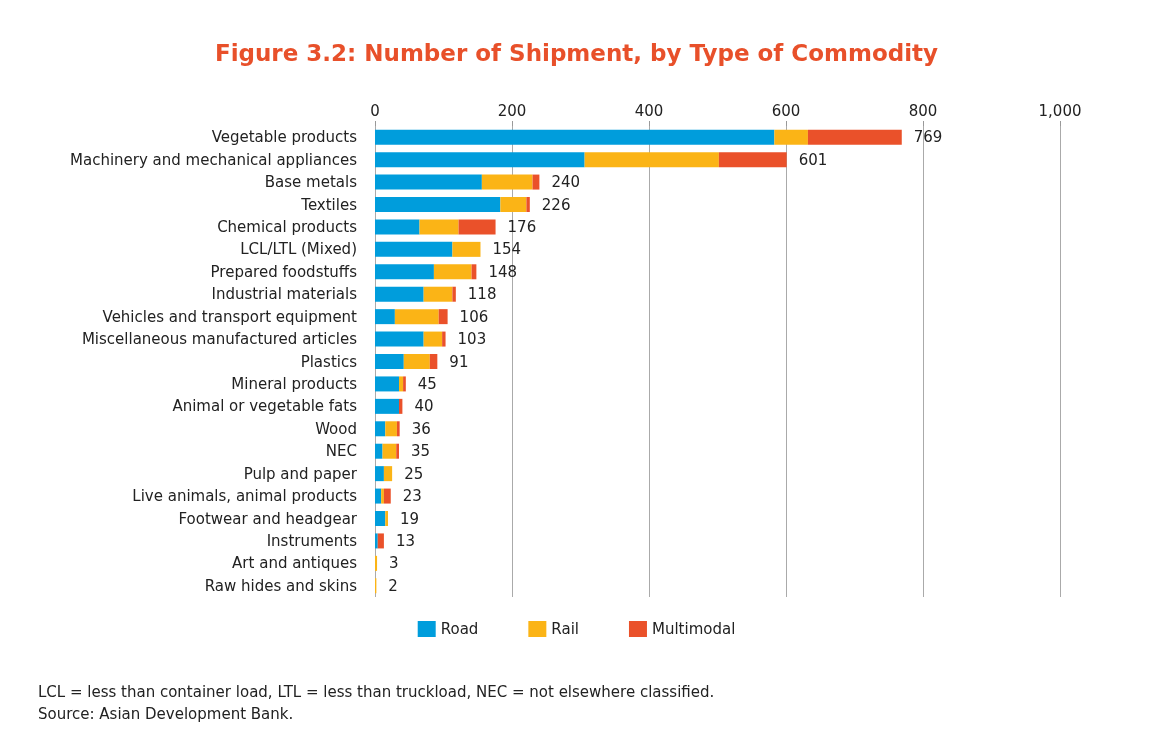 The height and width of the screenshot is (732, 1153). I want to click on total-label: 154, so click(507, 249).